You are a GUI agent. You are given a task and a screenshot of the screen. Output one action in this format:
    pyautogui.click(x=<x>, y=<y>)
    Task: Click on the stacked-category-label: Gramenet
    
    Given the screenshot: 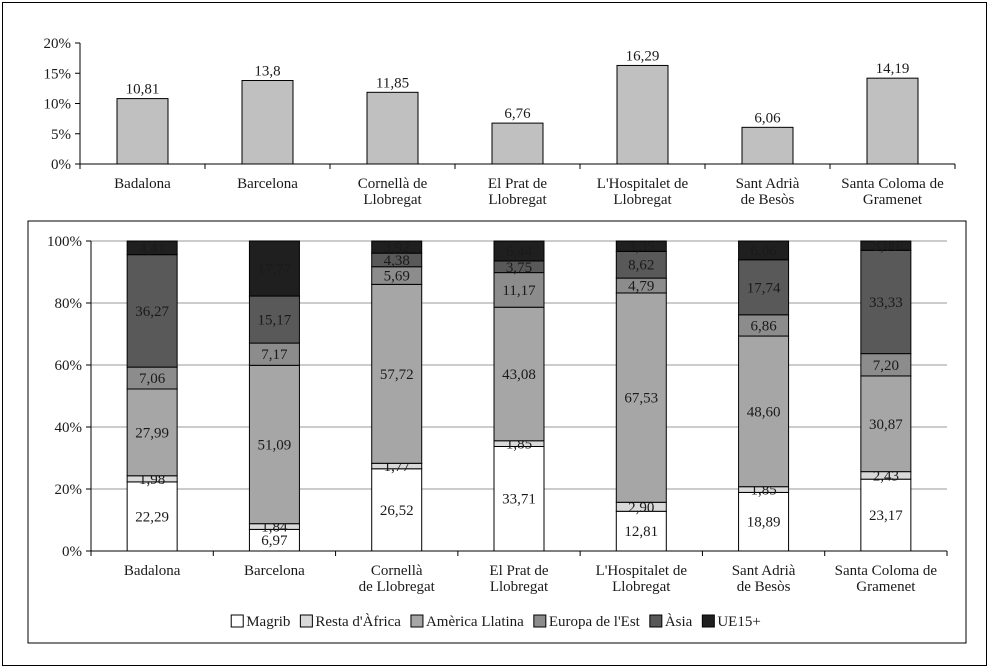 What is the action you would take?
    pyautogui.click(x=886, y=587)
    